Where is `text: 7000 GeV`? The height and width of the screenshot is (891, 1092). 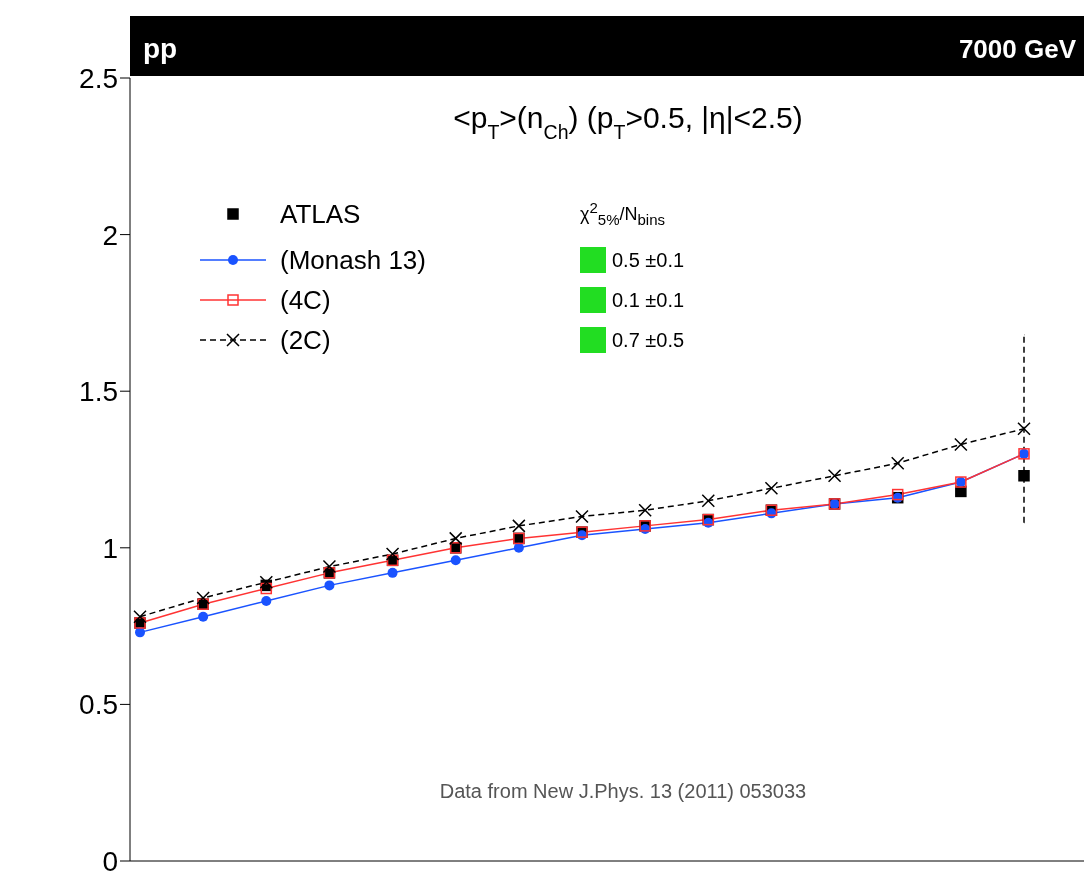
text: 7000 GeV is located at coordinates (1017, 49).